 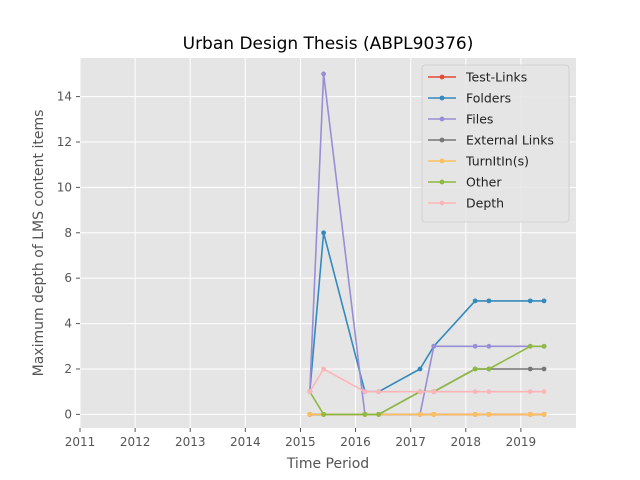 What do you see at coordinates (68, 278) in the screenshot?
I see `y-tick-label: 6` at bounding box center [68, 278].